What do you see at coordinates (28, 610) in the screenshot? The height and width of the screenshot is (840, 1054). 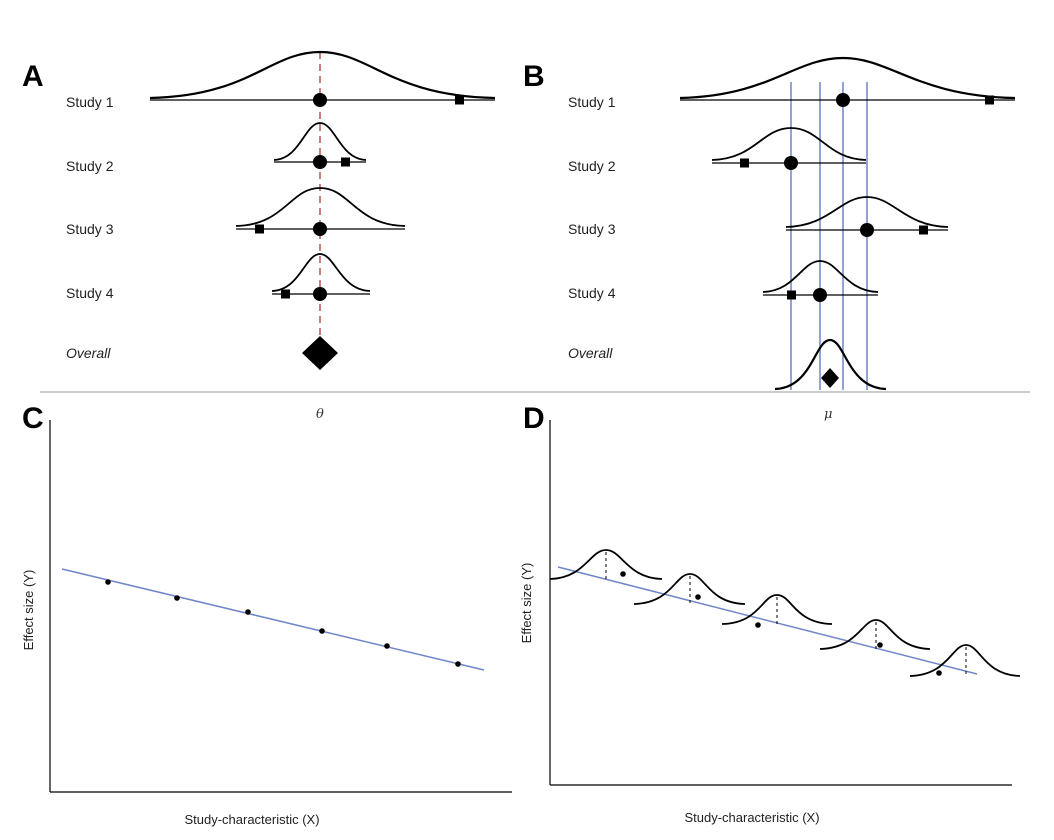 I see `panel-c-ylabel: Effect size (Y)` at bounding box center [28, 610].